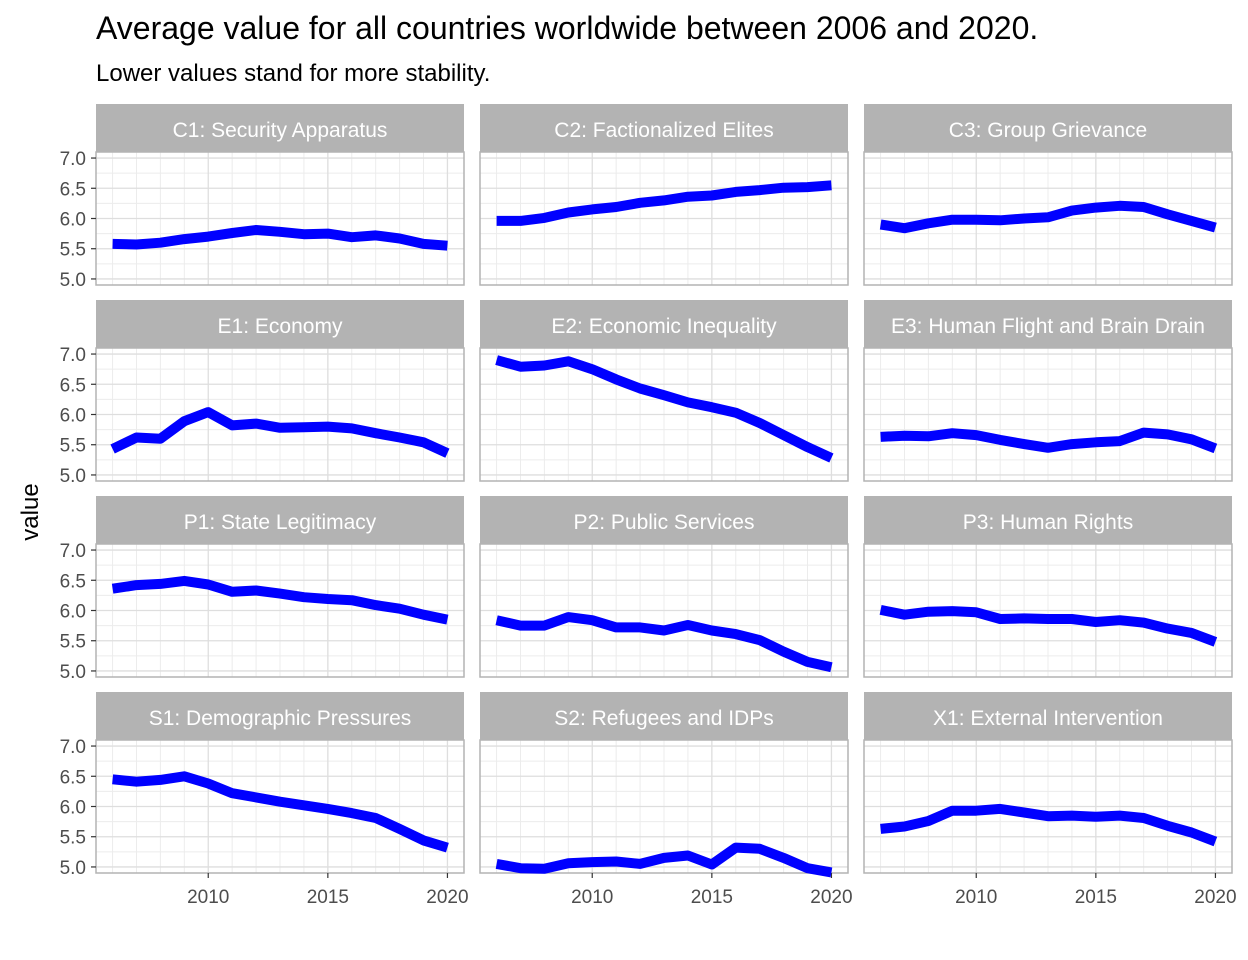  I want to click on facet-strip-label: E2: Economic Inequality, so click(664, 326).